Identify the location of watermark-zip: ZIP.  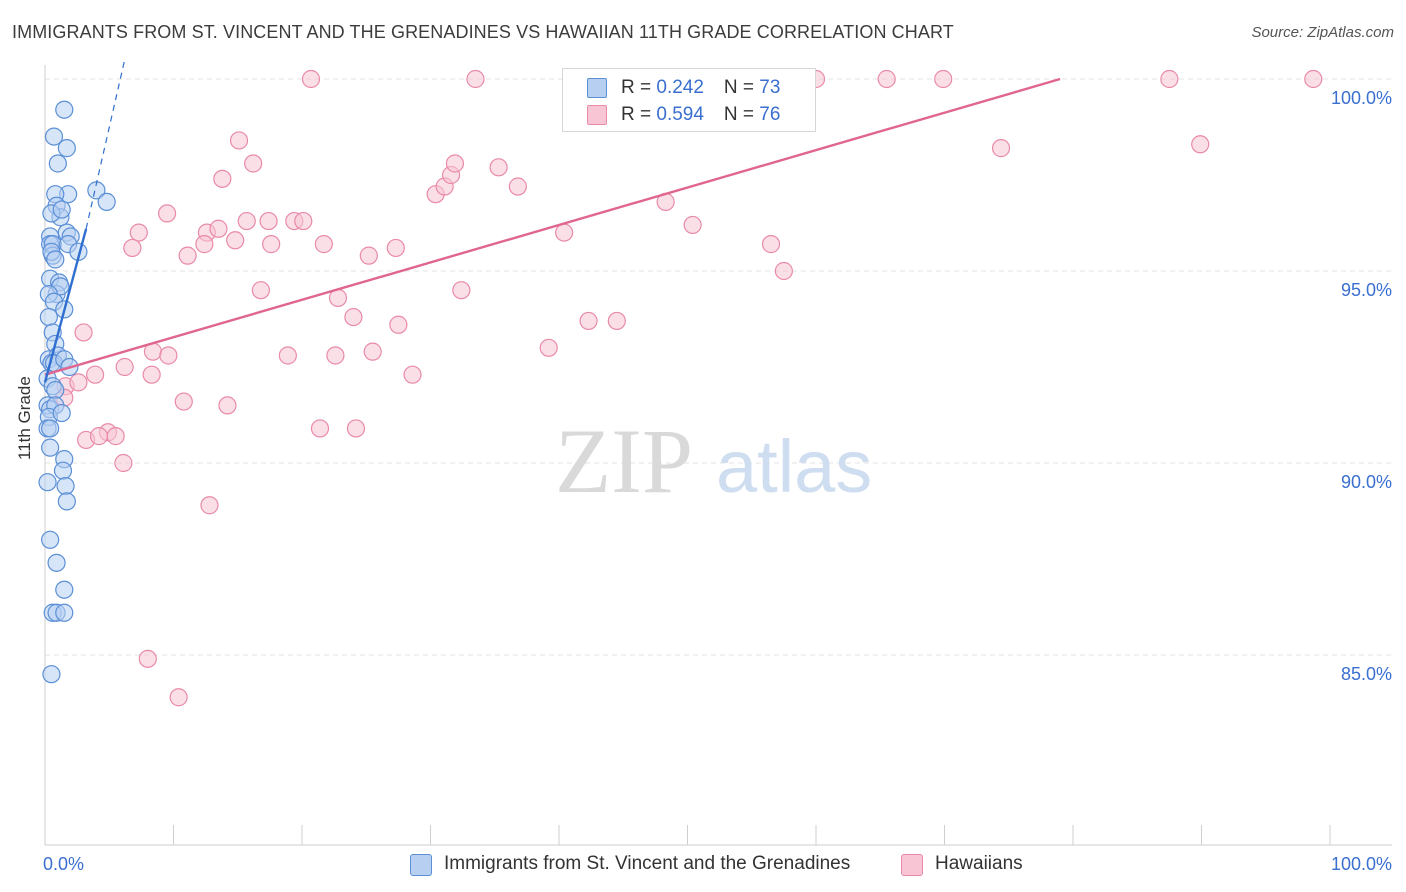
(624, 461).